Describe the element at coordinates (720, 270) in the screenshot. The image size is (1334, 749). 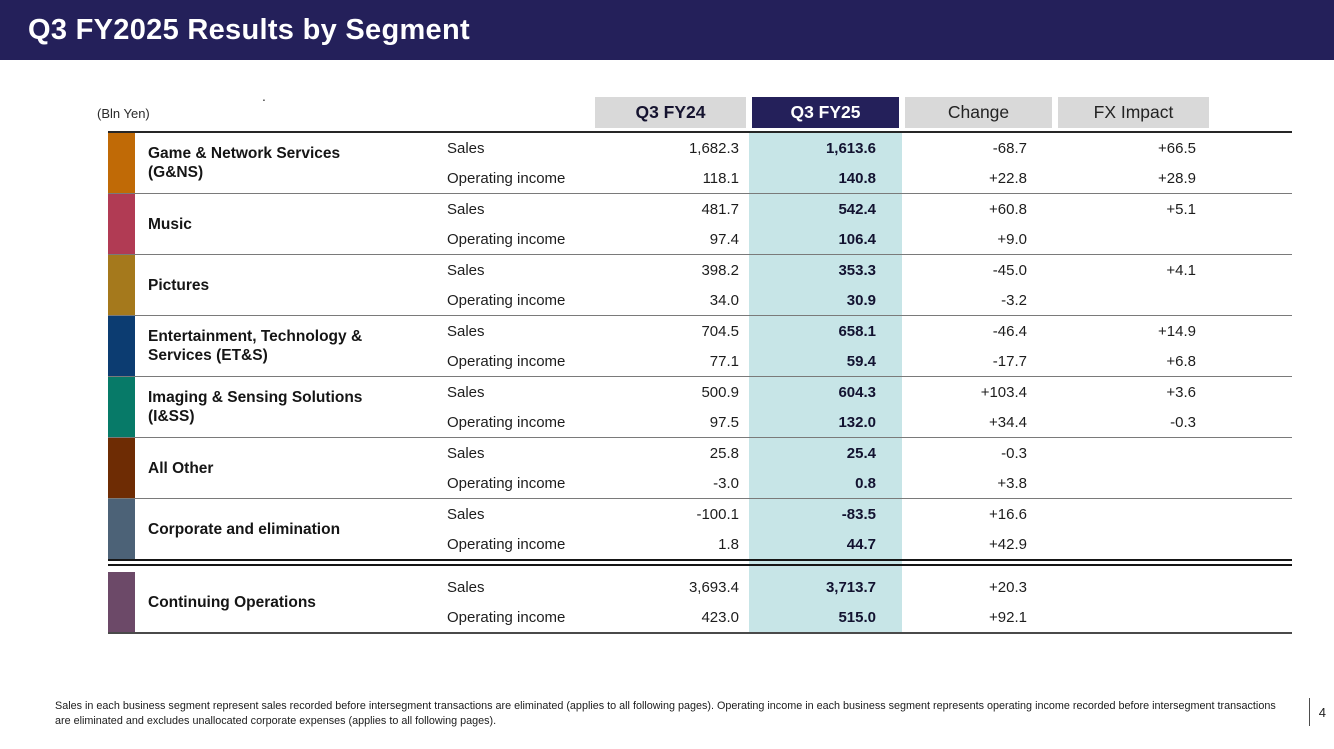
I see `value-sales-q3fy24: 398.2` at that location.